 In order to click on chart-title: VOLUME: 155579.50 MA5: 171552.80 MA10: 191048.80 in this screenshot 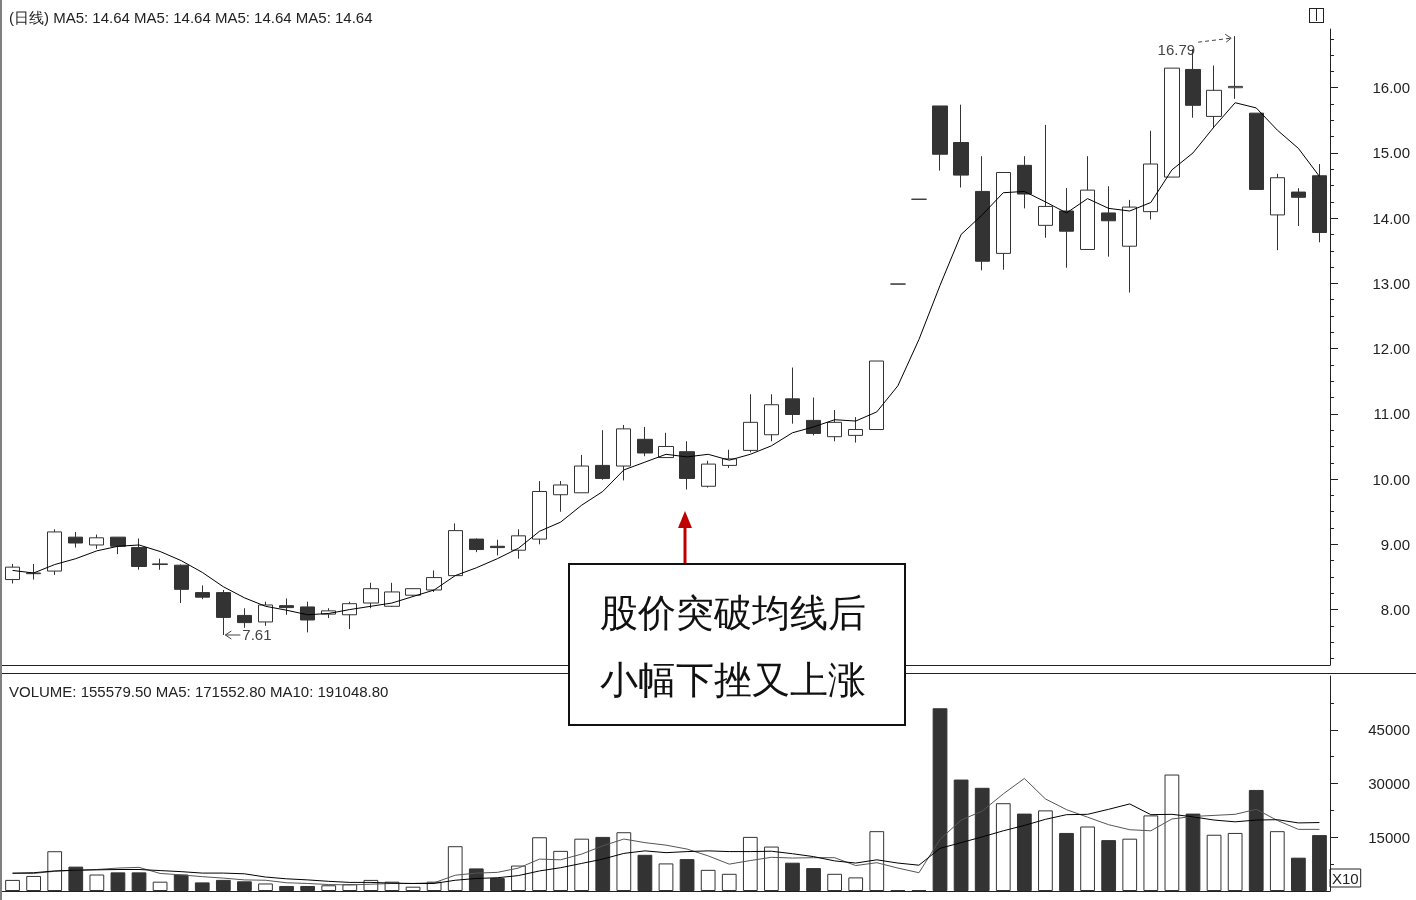, I will do `click(199, 691)`.